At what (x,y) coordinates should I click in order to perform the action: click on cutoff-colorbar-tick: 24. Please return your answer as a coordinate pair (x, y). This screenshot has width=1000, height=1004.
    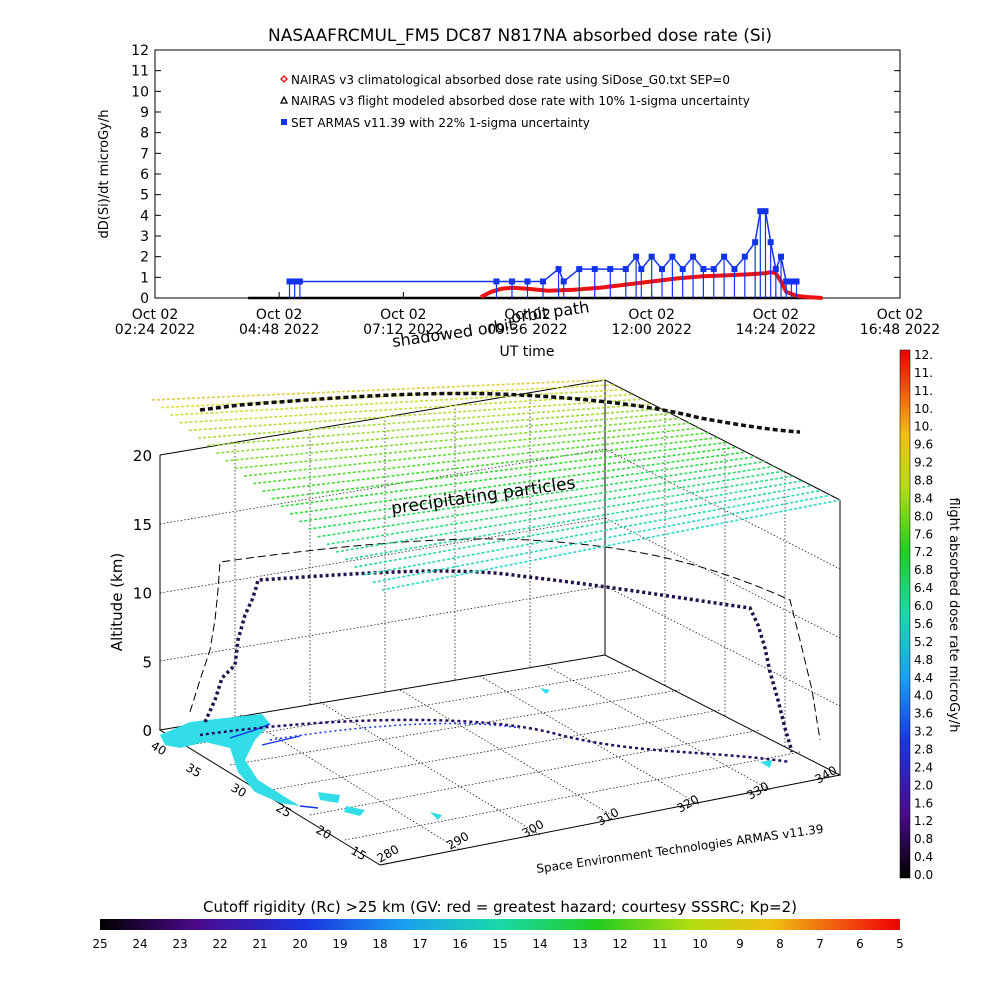
    Looking at the image, I should click on (139, 944).